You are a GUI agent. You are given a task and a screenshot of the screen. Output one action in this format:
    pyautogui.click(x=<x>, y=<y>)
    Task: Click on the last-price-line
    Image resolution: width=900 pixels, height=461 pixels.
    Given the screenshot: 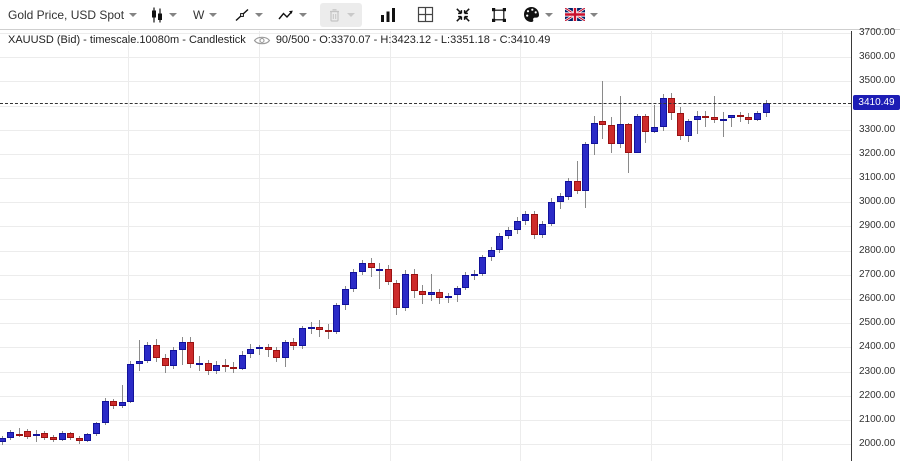 What is the action you would take?
    pyautogui.click(x=425, y=103)
    